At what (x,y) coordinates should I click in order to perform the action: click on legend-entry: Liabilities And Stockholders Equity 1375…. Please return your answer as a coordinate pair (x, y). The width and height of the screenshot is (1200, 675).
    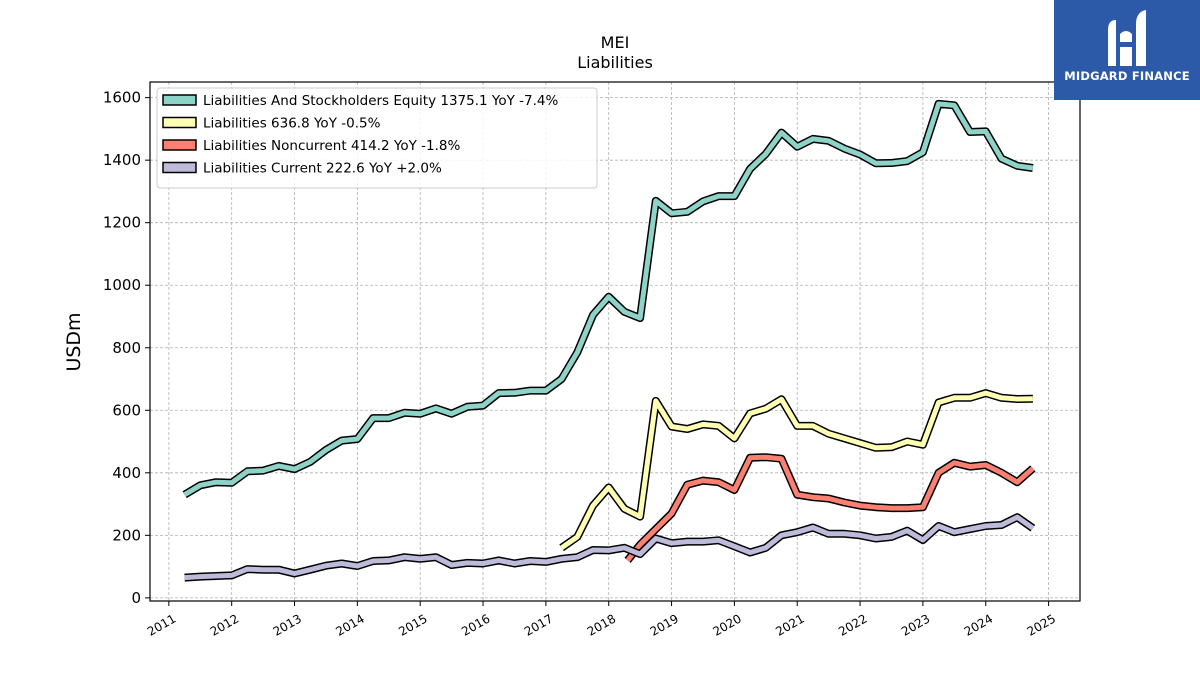
    Looking at the image, I should click on (380, 101).